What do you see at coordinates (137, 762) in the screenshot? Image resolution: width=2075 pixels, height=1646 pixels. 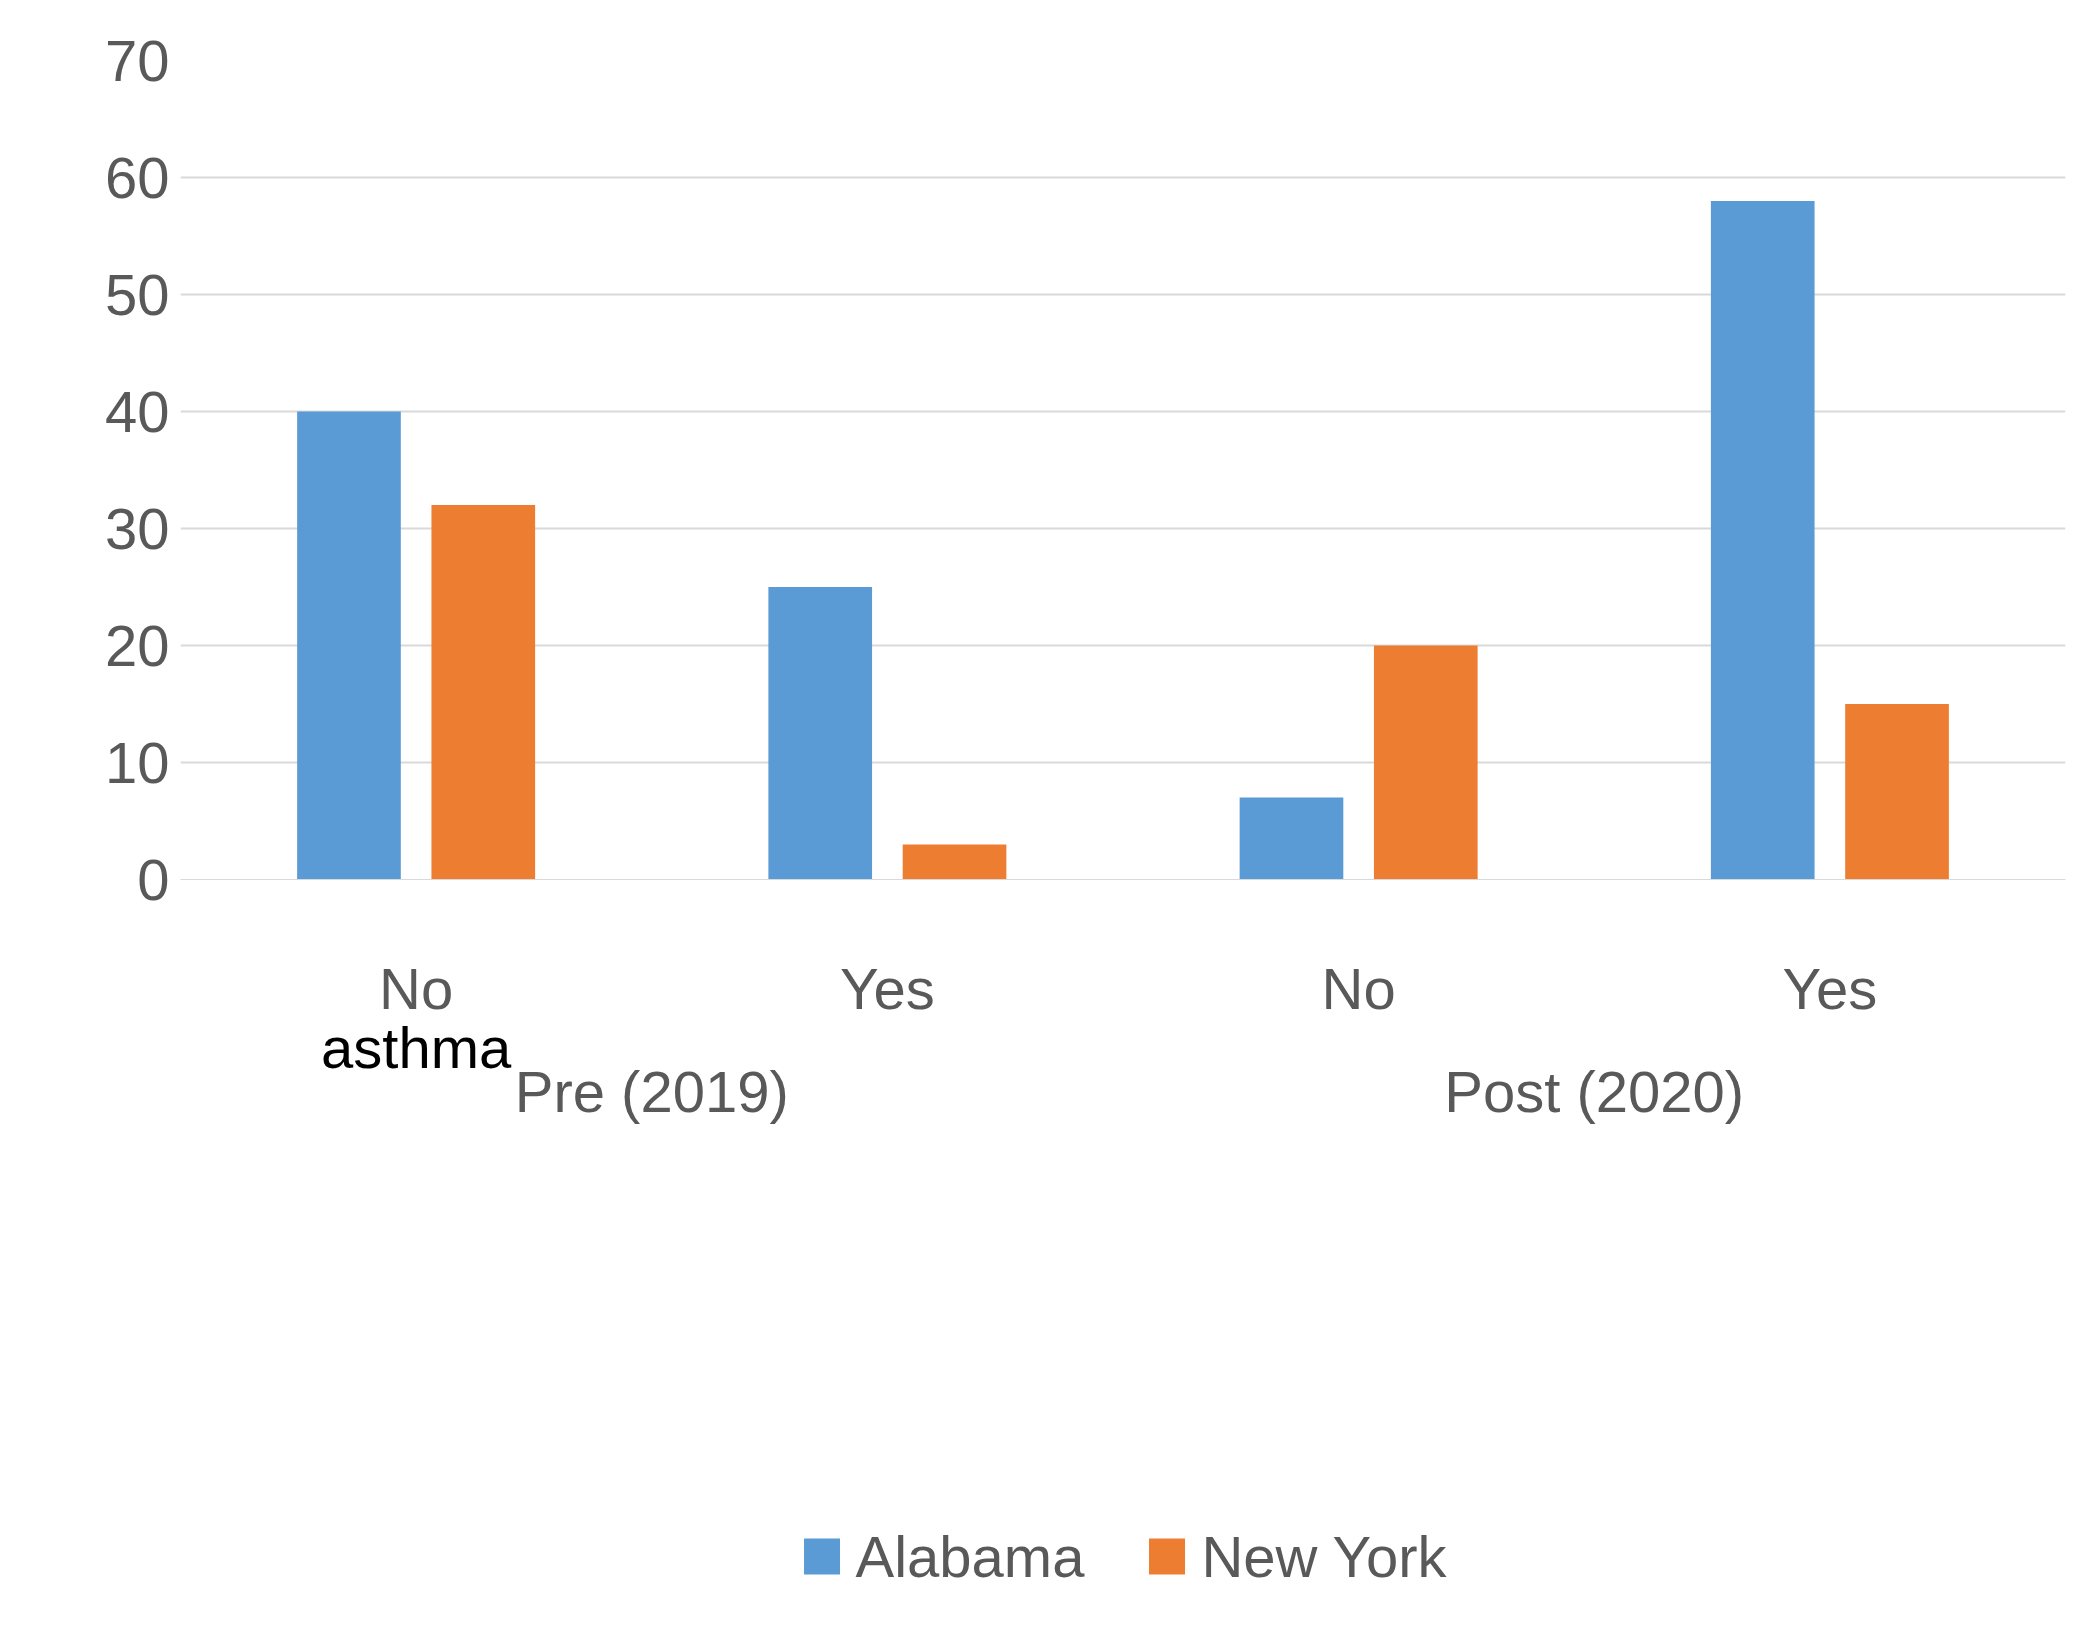 I see `y-tick-label: 10` at bounding box center [137, 762].